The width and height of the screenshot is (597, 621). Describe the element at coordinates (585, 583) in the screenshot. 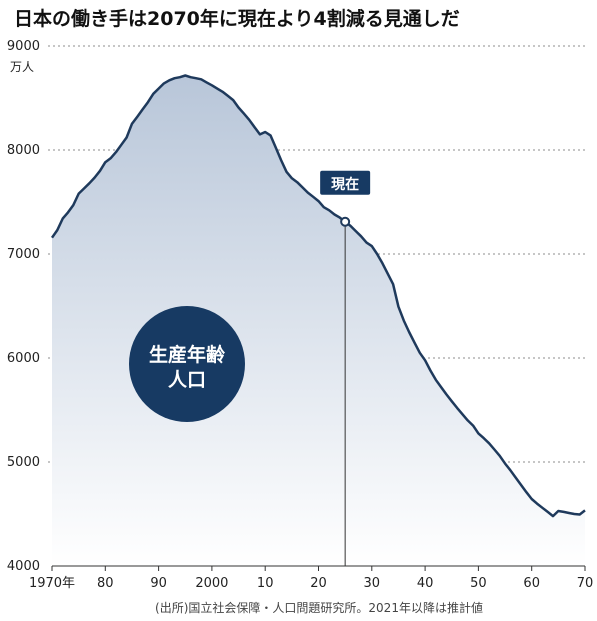

I see `x-tick-label: 70` at that location.